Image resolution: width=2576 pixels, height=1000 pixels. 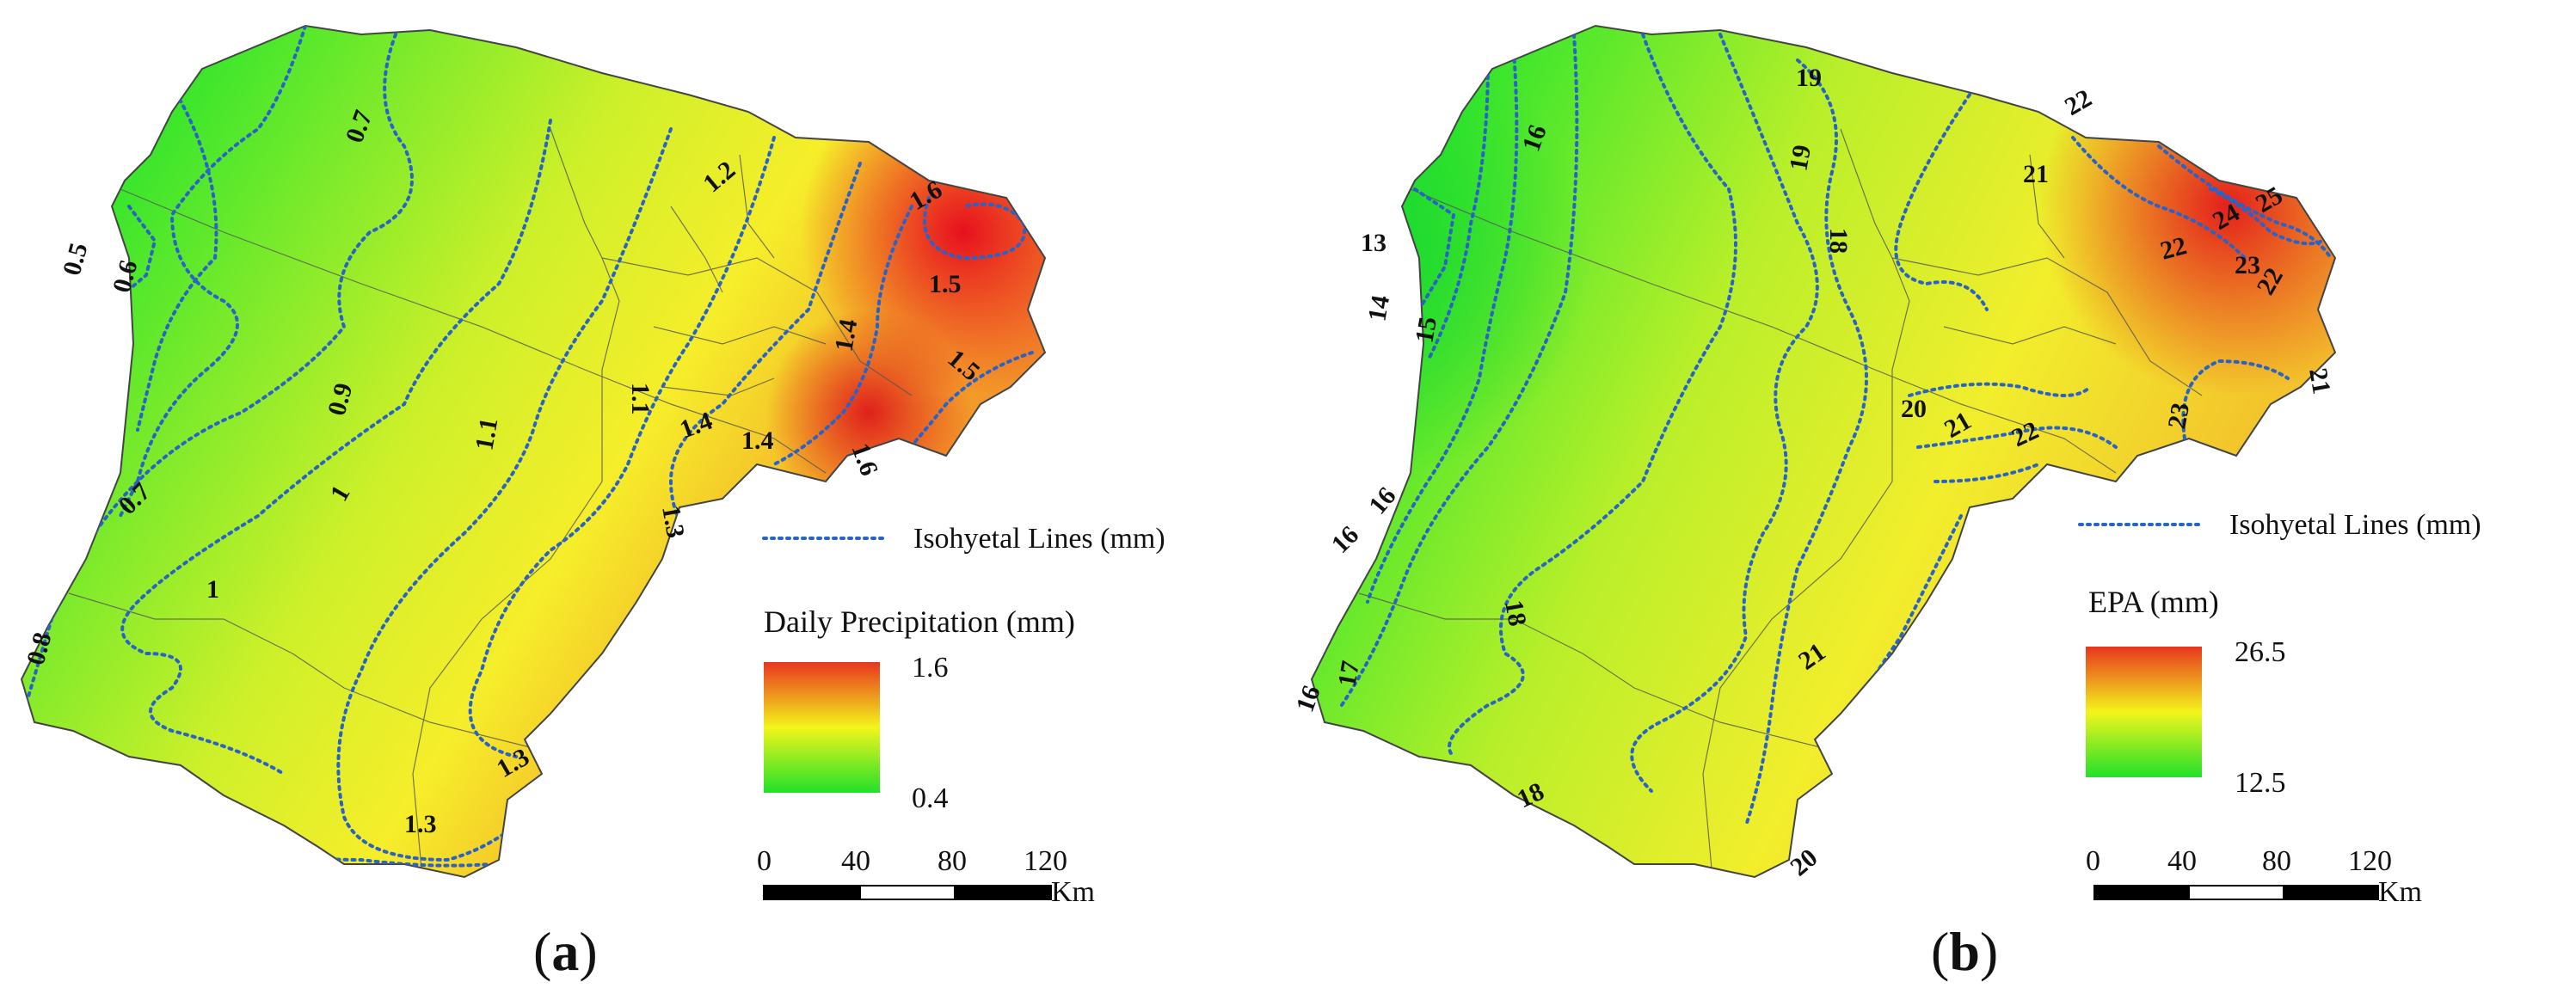 What do you see at coordinates (2260, 783) in the screenshot?
I see `legend-min: 12.5` at bounding box center [2260, 783].